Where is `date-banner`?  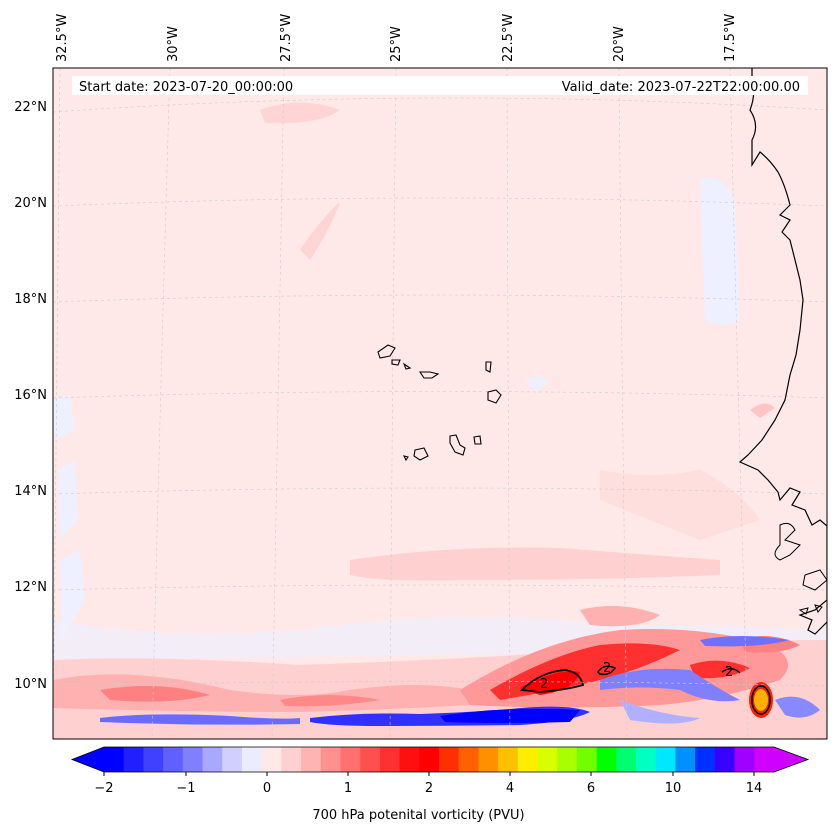
date-banner is located at coordinates (440, 85).